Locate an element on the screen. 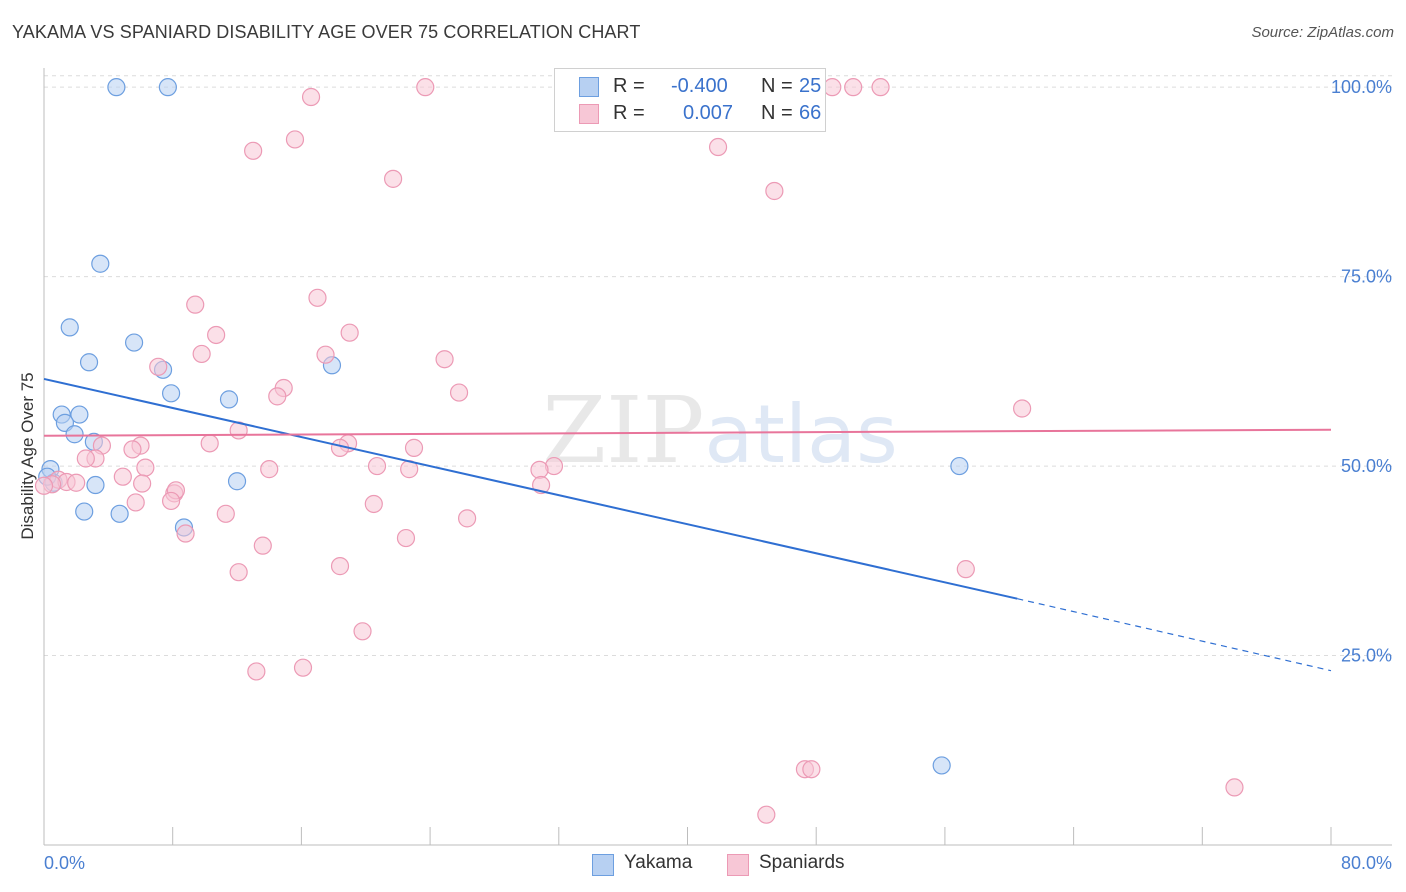 This screenshot has width=1406, height=892. y-tick-label: 50.0% is located at coordinates (1366, 466).